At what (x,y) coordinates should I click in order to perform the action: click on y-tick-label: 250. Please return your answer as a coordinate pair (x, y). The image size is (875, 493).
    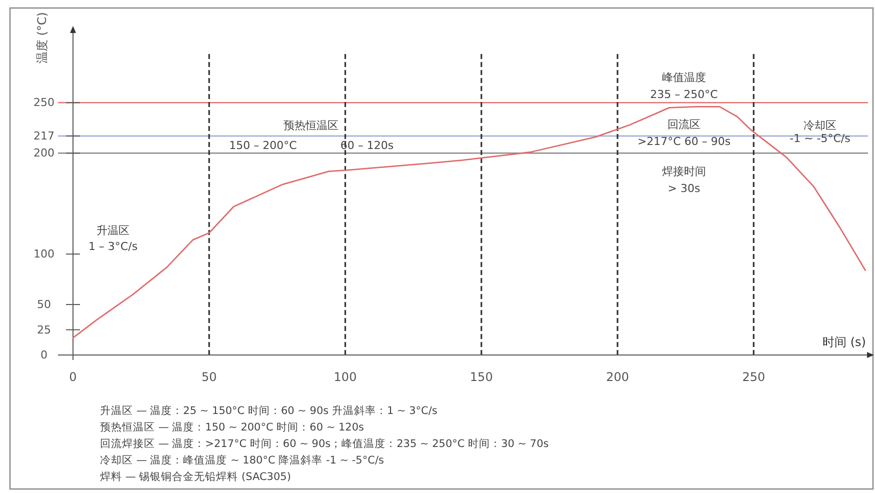
    Looking at the image, I should click on (44, 103).